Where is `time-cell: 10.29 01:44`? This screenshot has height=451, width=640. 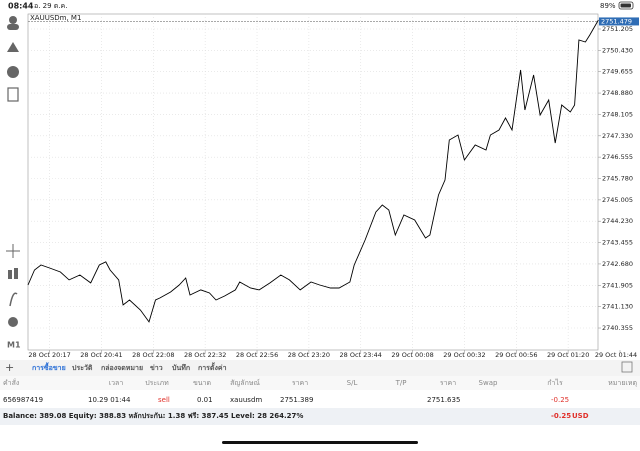
time-cell: 10.29 01:44 is located at coordinates (109, 400).